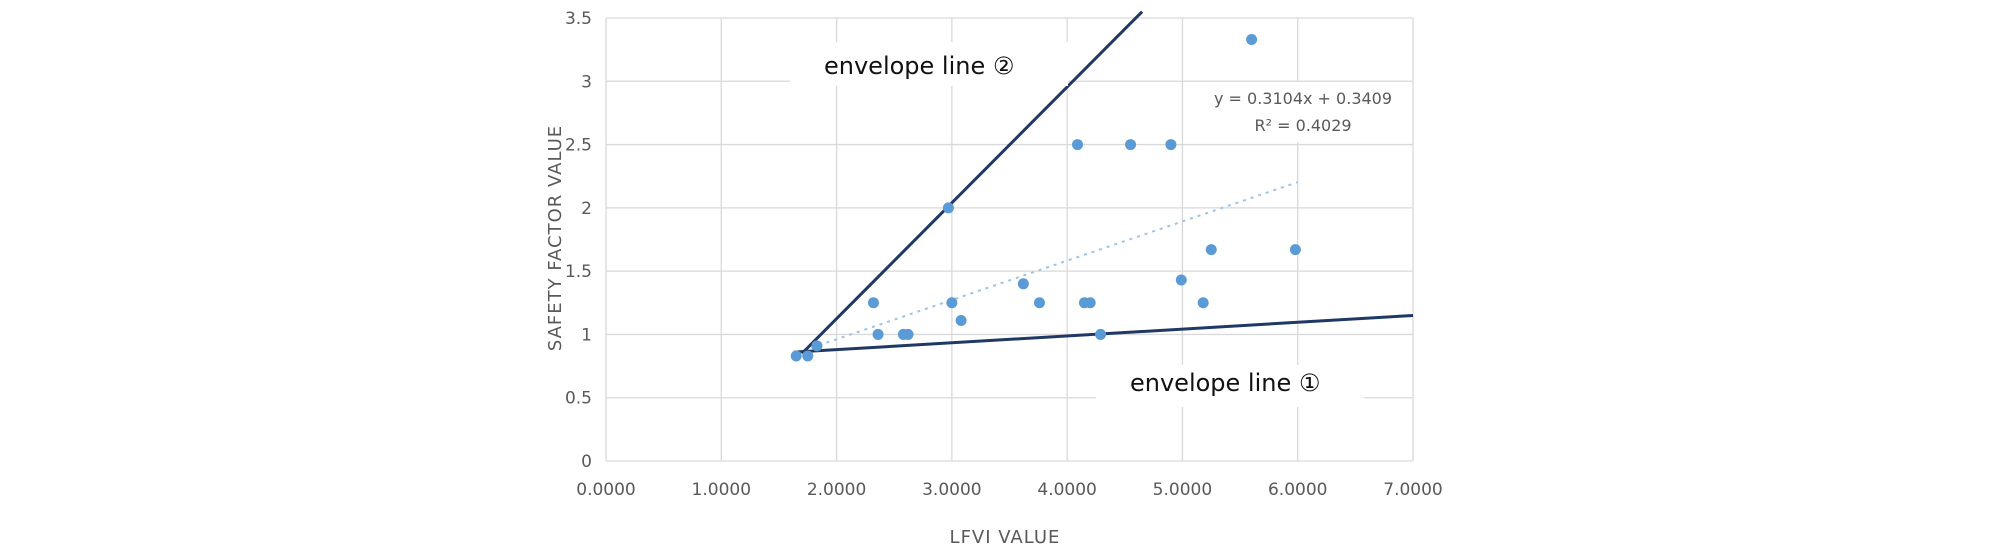 The image size is (2008, 557). Describe the element at coordinates (578, 146) in the screenshot. I see `y-tick-label: 2.5` at that location.